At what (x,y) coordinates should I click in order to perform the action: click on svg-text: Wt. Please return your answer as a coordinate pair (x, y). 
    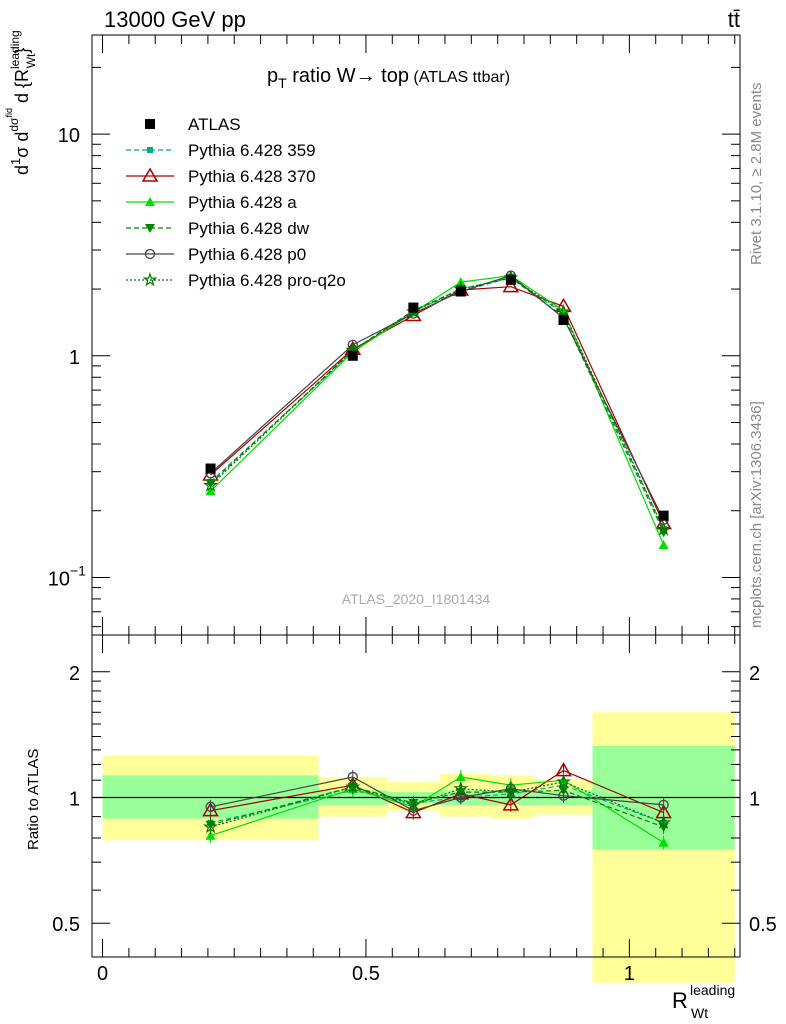
    Looking at the image, I should click on (699, 1013).